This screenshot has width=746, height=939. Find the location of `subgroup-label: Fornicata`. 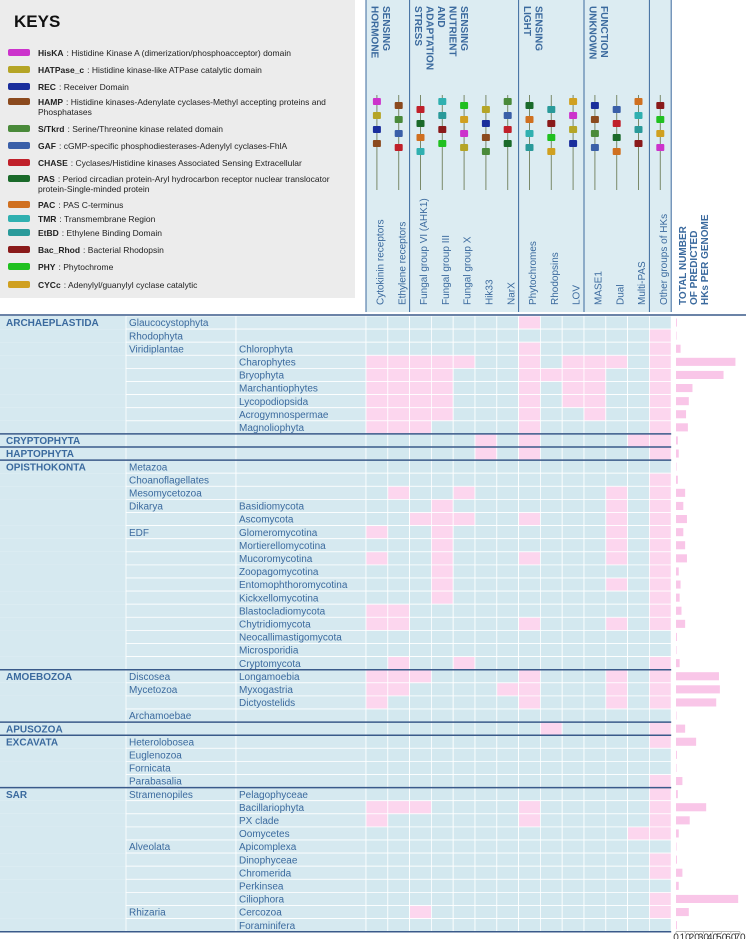

subgroup-label: Fornicata is located at coordinates (150, 769).